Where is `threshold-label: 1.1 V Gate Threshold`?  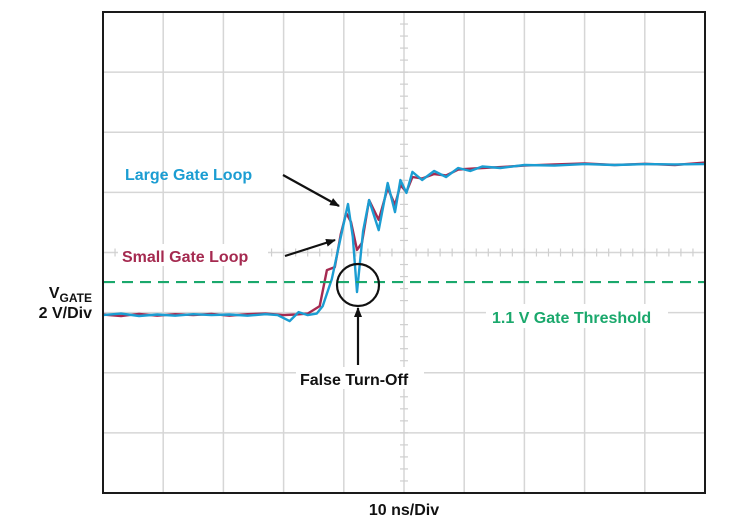 threshold-label: 1.1 V Gate Threshold is located at coordinates (571, 318).